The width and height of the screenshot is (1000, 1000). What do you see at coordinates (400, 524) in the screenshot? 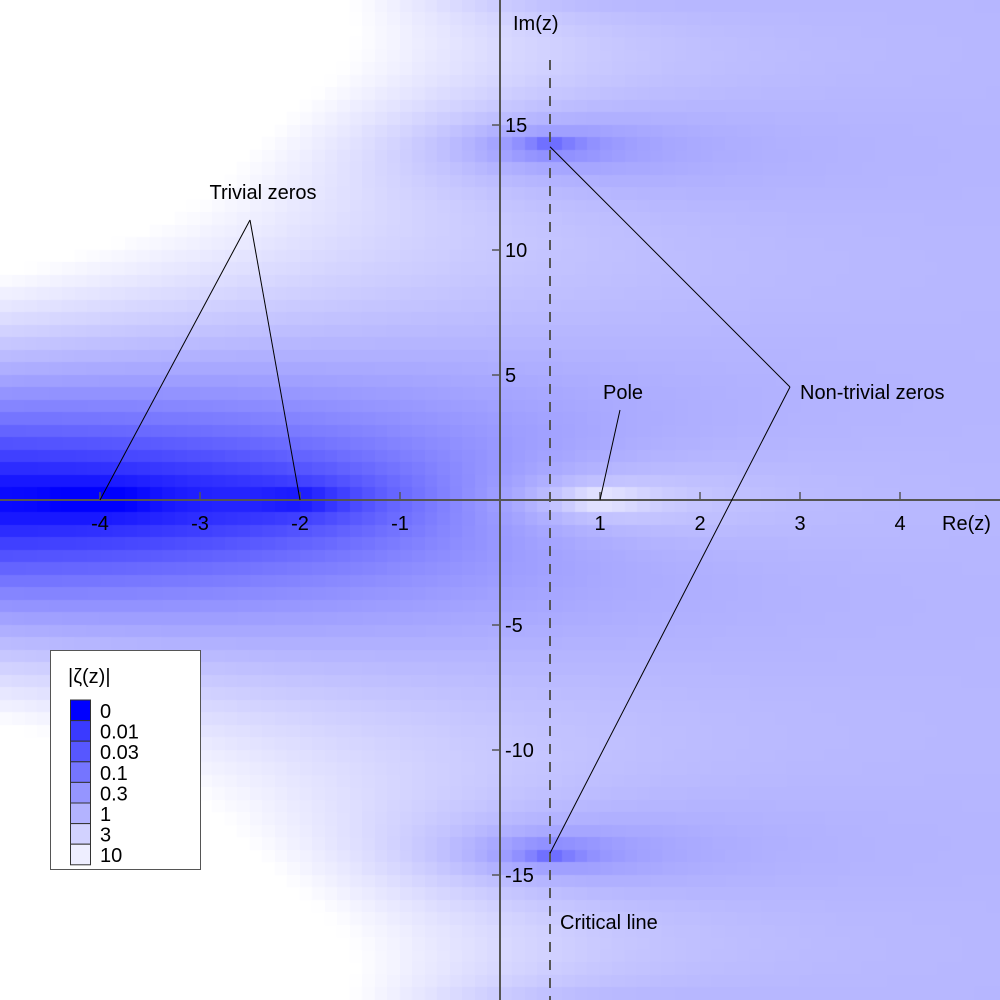
I see `x-tick-label: -1` at bounding box center [400, 524].